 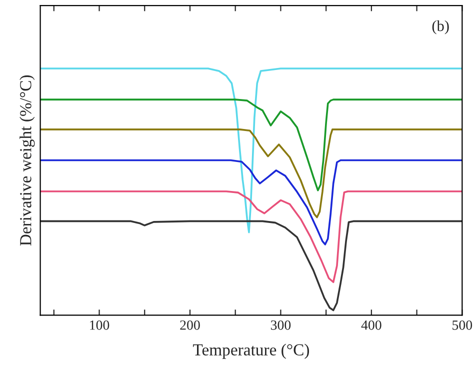 What do you see at coordinates (251, 351) in the screenshot?
I see `x-axis-title: Temperature (°C)` at bounding box center [251, 351].